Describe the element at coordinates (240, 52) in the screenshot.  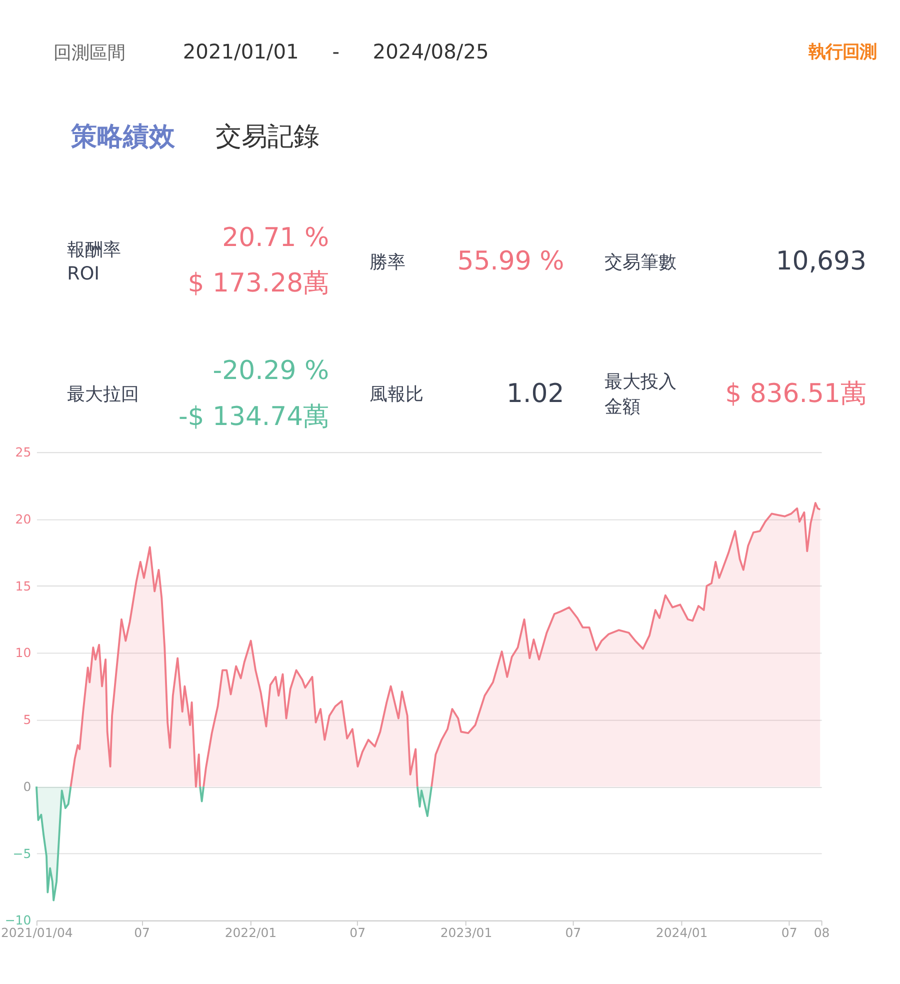
I see `text: 2021/01/01` at that location.